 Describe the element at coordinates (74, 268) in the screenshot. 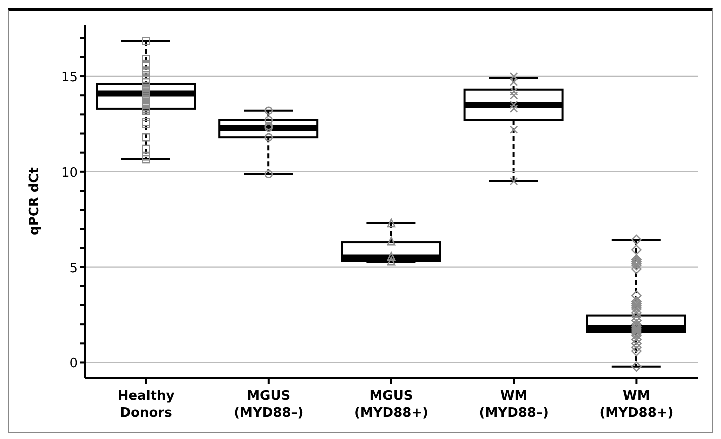

I see `y-tick-label: 5` at that location.